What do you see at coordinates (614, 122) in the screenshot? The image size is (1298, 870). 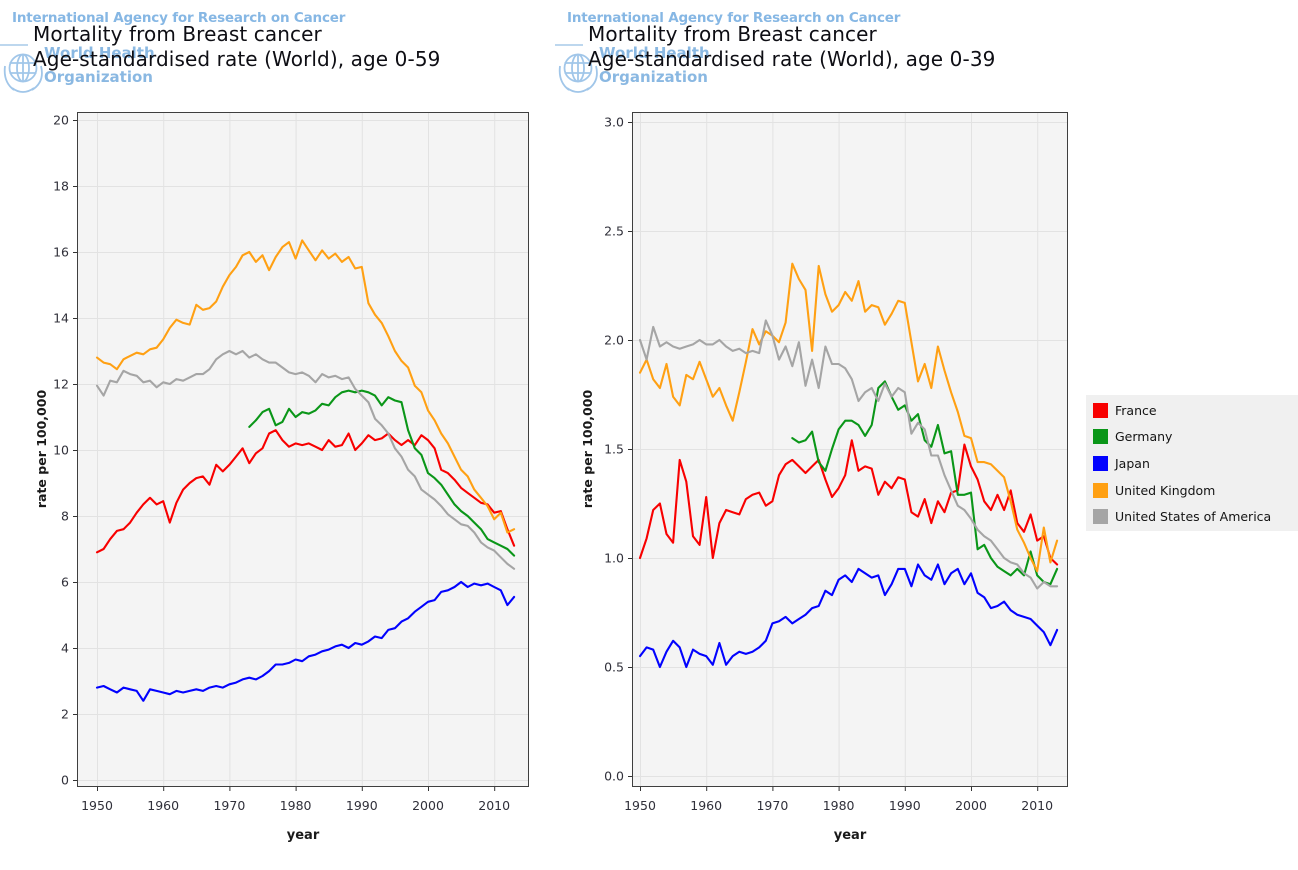 I see `y-tick-label: 3.0` at bounding box center [614, 122].